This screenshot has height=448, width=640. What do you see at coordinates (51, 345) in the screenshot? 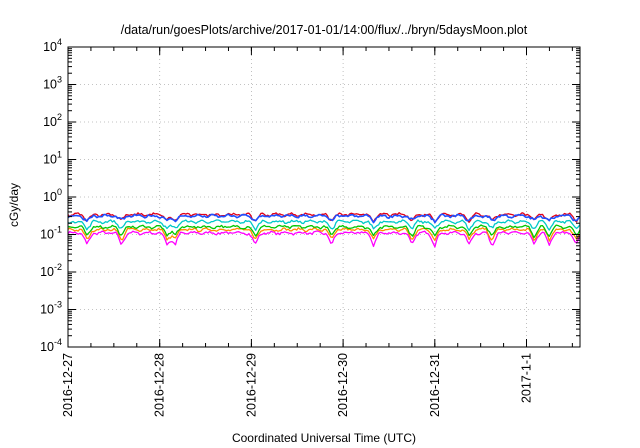
I see `y-tick-label: 10⁻⁴` at bounding box center [51, 345].